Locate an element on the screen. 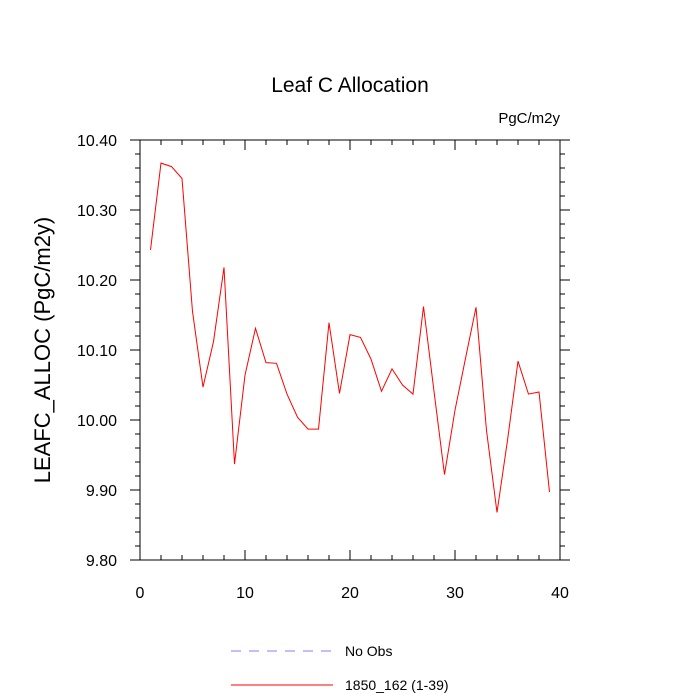  y-tick-label: 10.10 is located at coordinates (97, 351).